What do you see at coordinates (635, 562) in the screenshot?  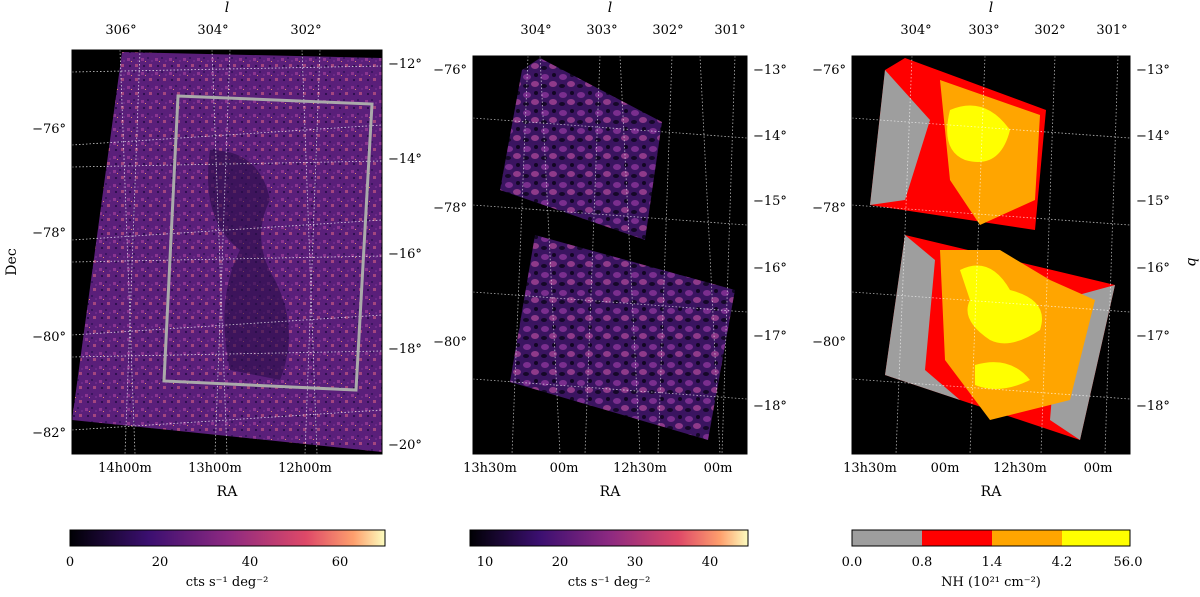 I see `colorbar-2-tick: 30` at bounding box center [635, 562].